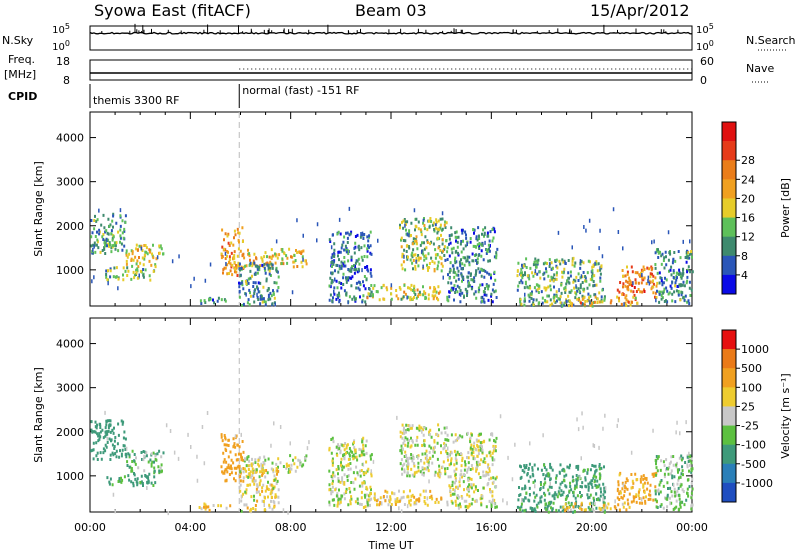  Describe the element at coordinates (785, 415) in the screenshot. I see `velocity-colorbar-label: Velocity [m s⁻¹]` at that location.